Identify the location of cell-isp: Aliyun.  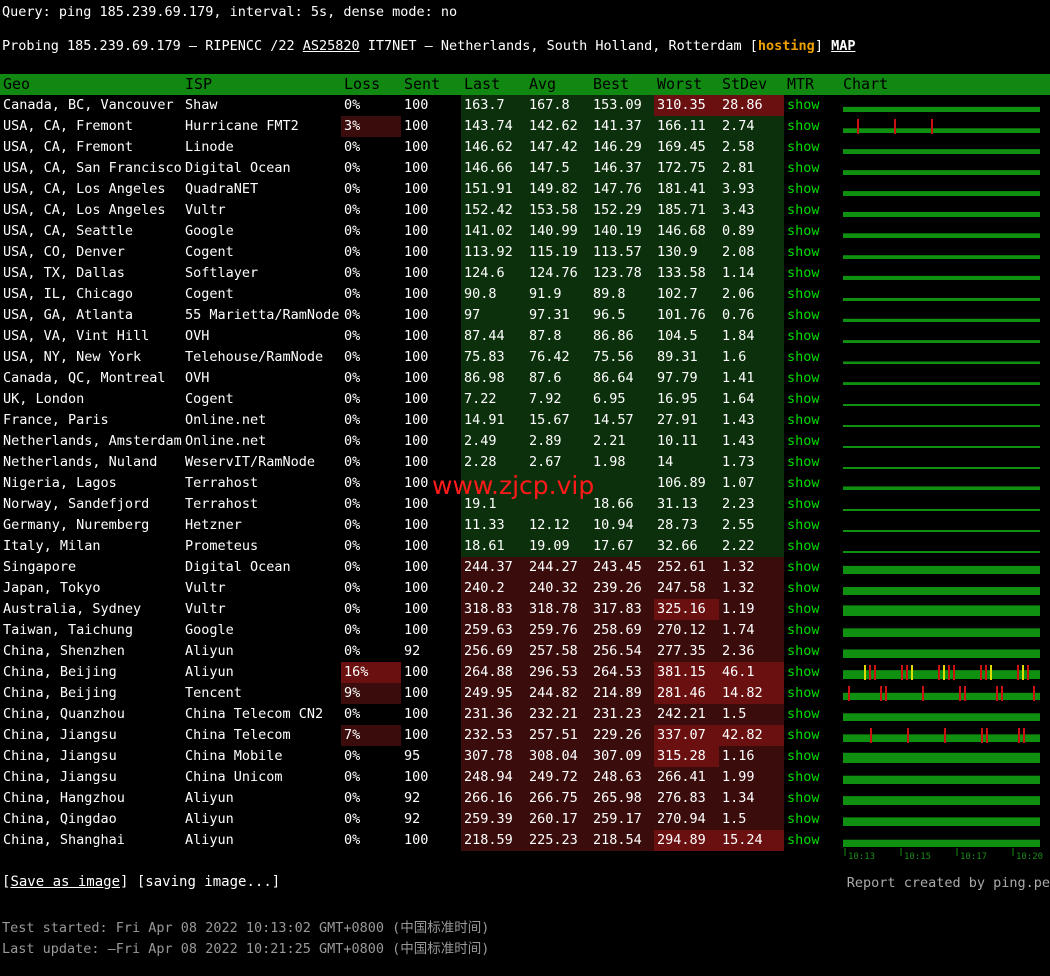
(209, 819).